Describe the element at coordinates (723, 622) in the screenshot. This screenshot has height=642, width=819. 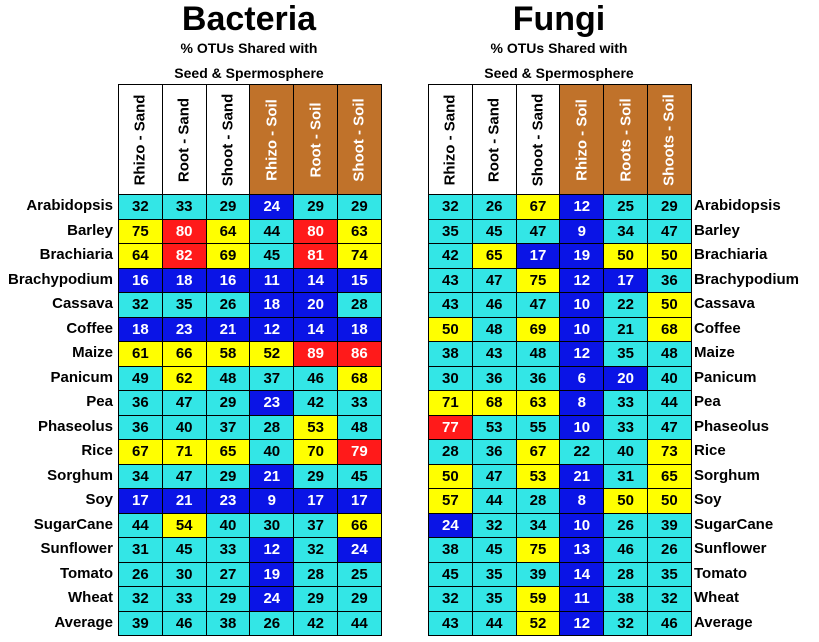
I see `fungi-row-label: Average` at that location.